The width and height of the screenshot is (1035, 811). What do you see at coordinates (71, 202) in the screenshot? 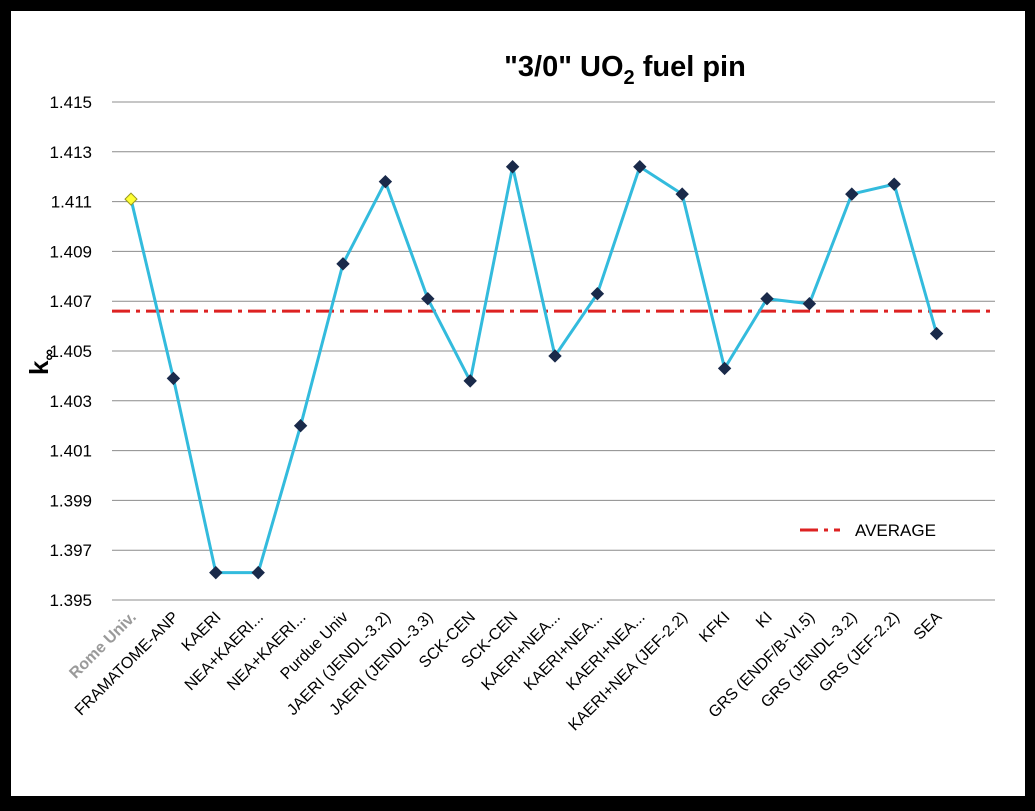
I see `y-tick-label: 1.411` at bounding box center [71, 202].